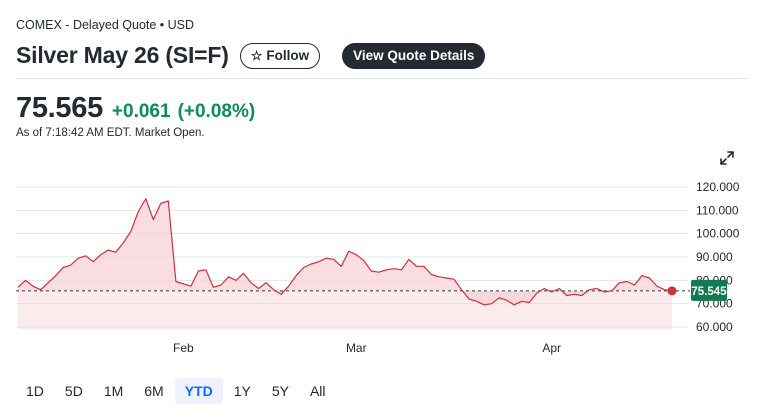  Describe the element at coordinates (382, 78) in the screenshot. I see `header-divider` at that location.